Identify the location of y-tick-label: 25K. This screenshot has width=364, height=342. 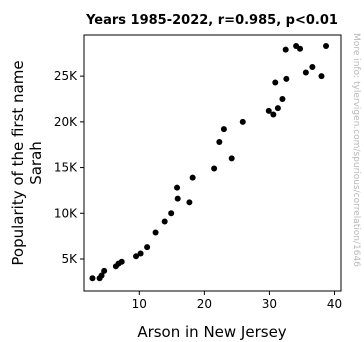
(66, 76).